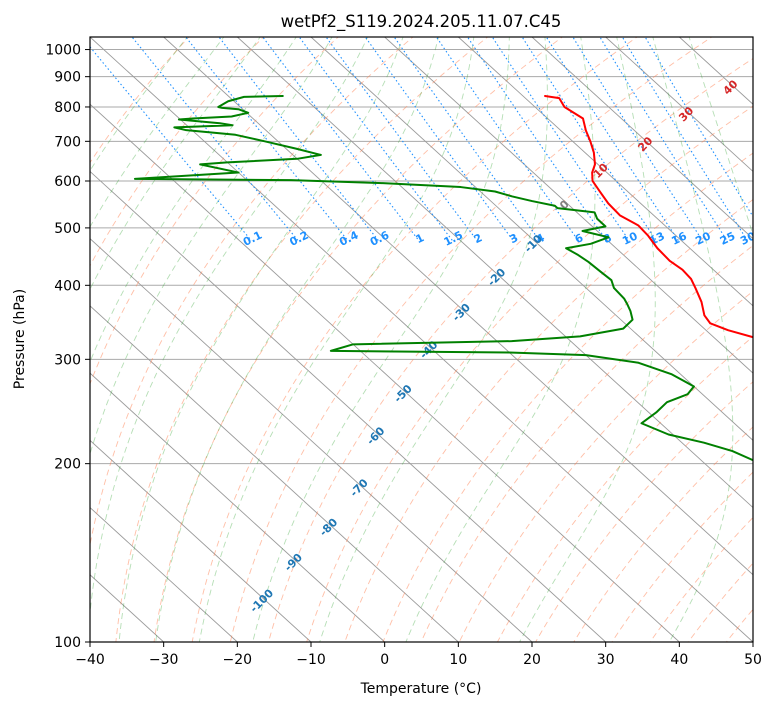  Describe the element at coordinates (606, 660) in the screenshot. I see `x-tick-label: 30` at that location.